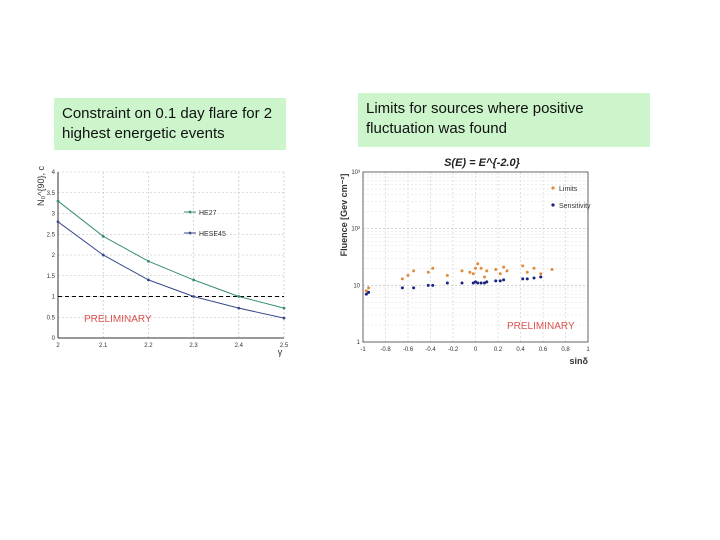 This screenshot has width=720, height=540. I want to click on x-tick-label: 2.1, so click(103, 346).